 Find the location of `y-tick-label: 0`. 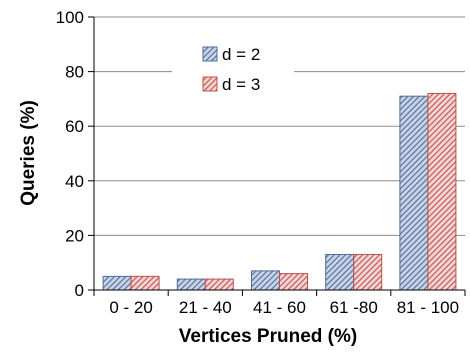

y-tick-label: 0 is located at coordinates (79, 290).